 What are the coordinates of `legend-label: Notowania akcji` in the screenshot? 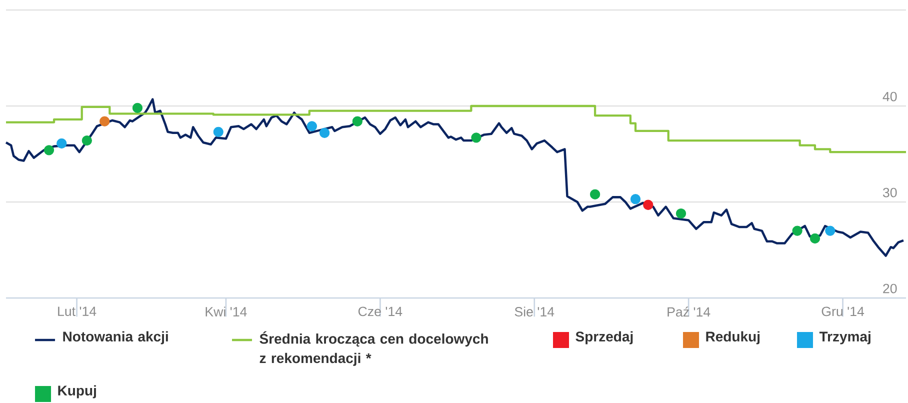 It's located at (115, 337).